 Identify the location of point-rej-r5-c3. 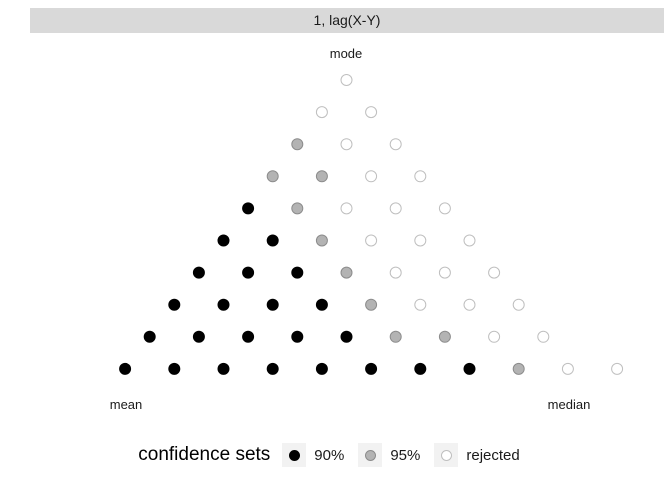
(371, 240).